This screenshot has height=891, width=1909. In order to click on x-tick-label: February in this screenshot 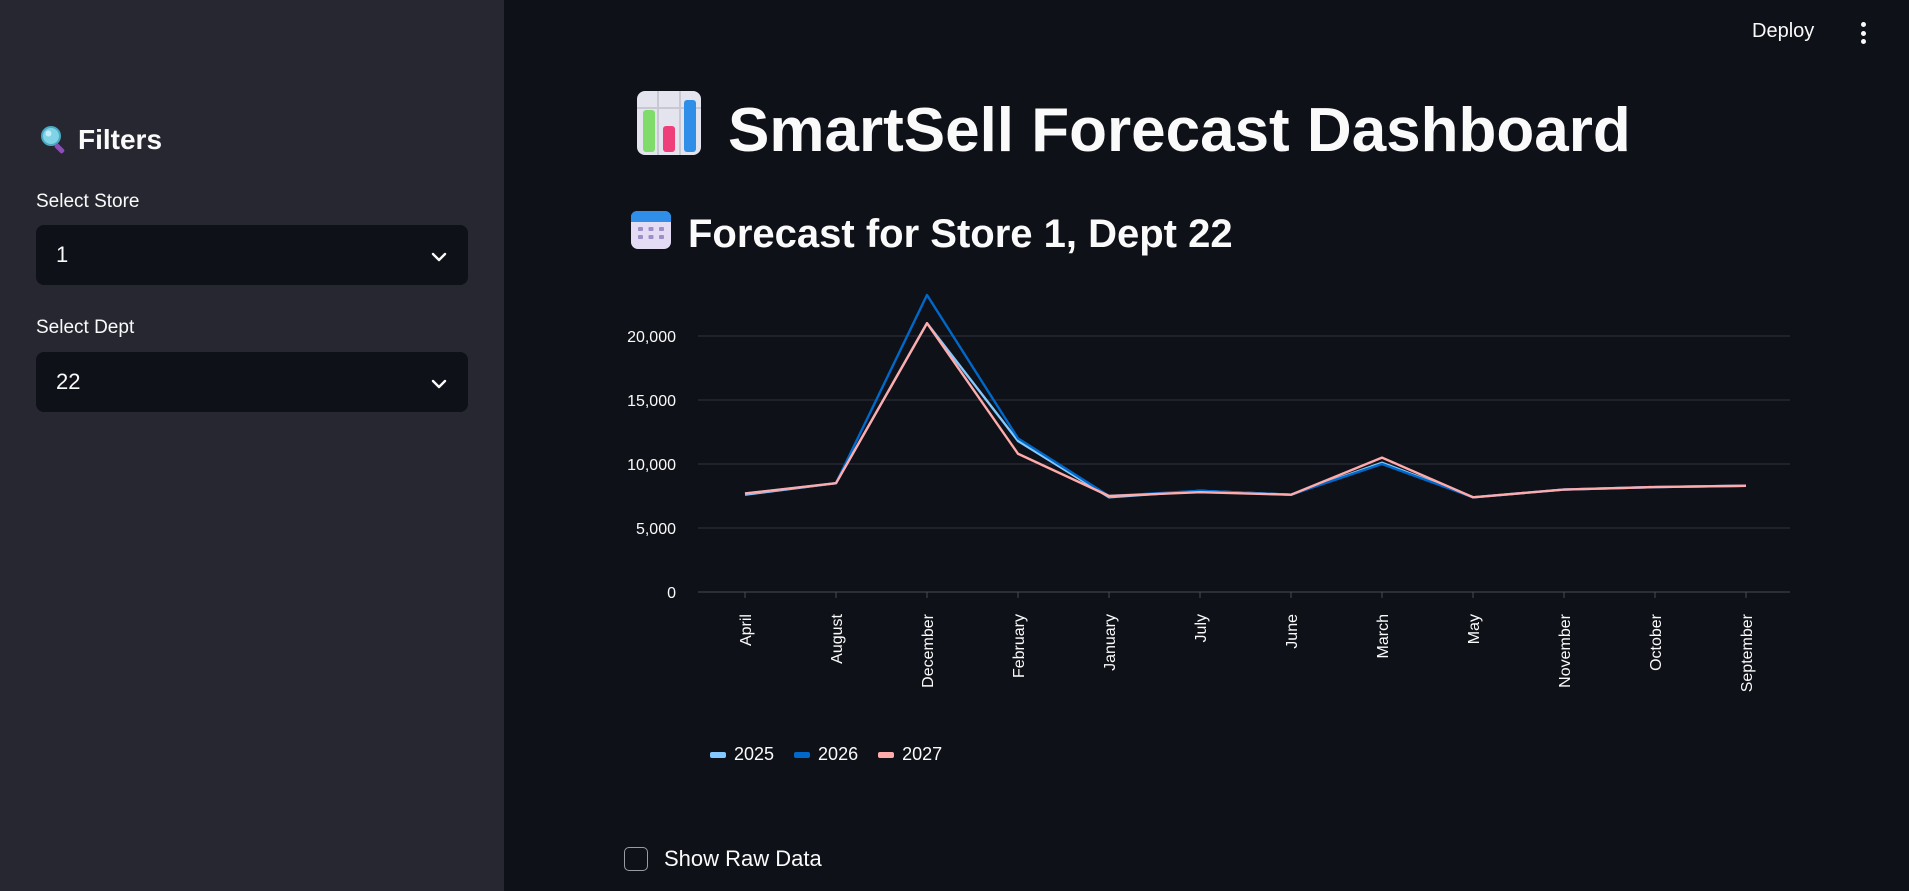, I will do `click(1019, 646)`.